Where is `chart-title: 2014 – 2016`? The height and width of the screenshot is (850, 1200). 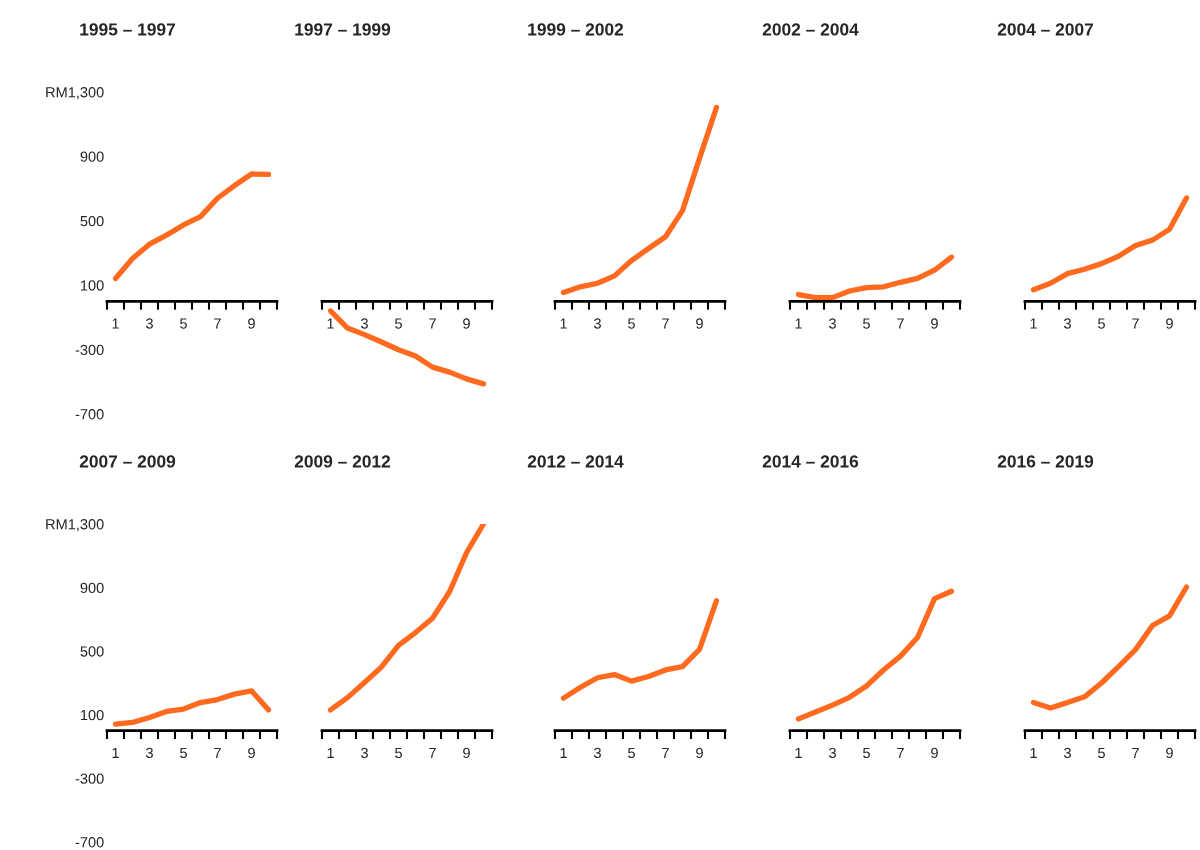
chart-title: 2014 – 2016 is located at coordinates (810, 461).